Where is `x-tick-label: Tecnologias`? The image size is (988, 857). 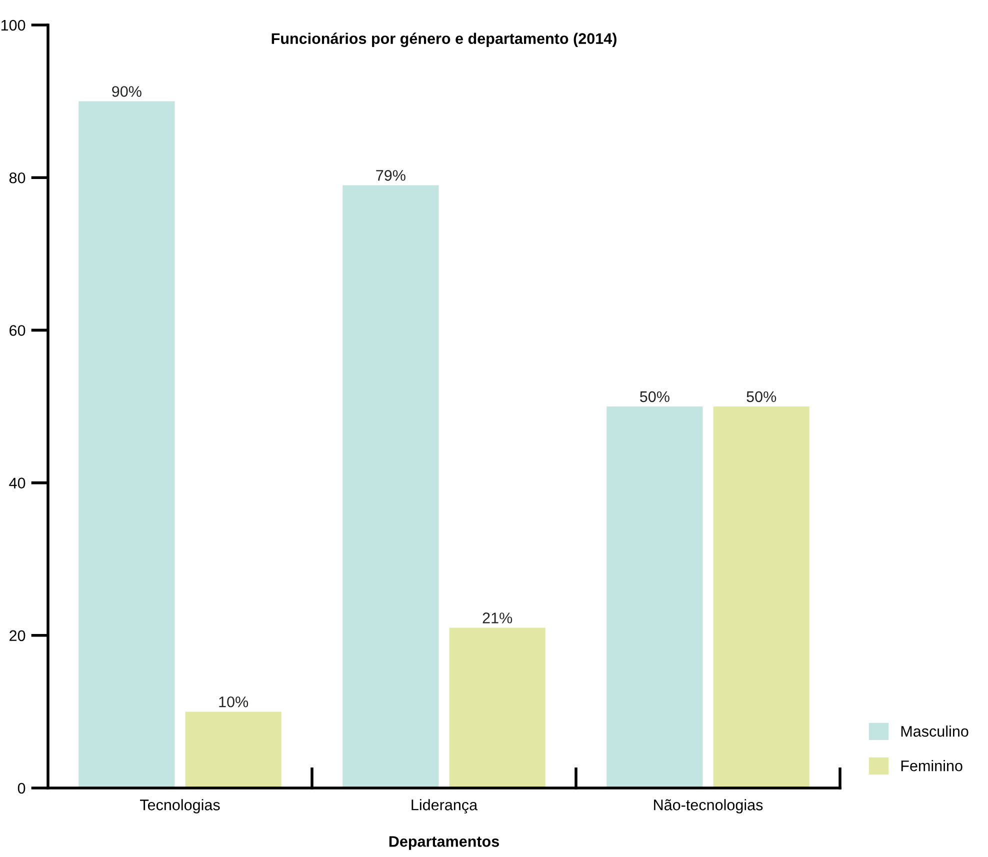 x-tick-label: Tecnologias is located at coordinates (180, 806).